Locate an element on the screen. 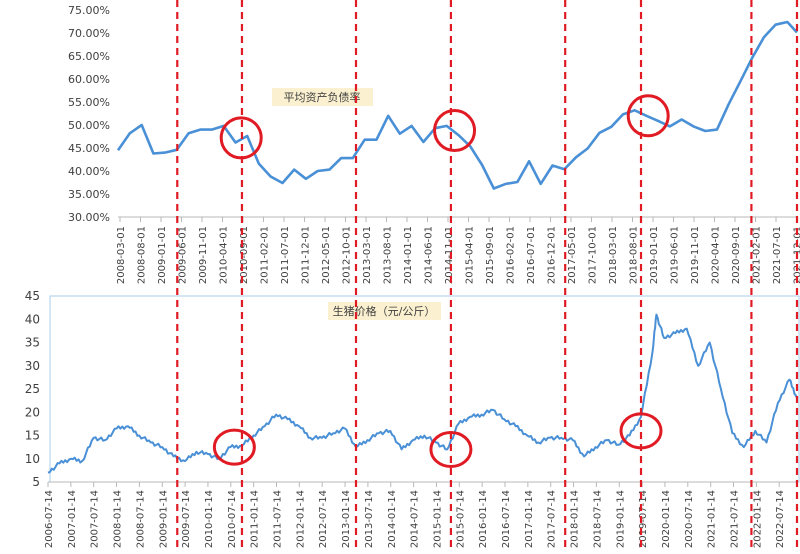 Image resolution: width=800 pixels, height=554 pixels. x-tick-label: 2010-04-01 is located at coordinates (224, 255).